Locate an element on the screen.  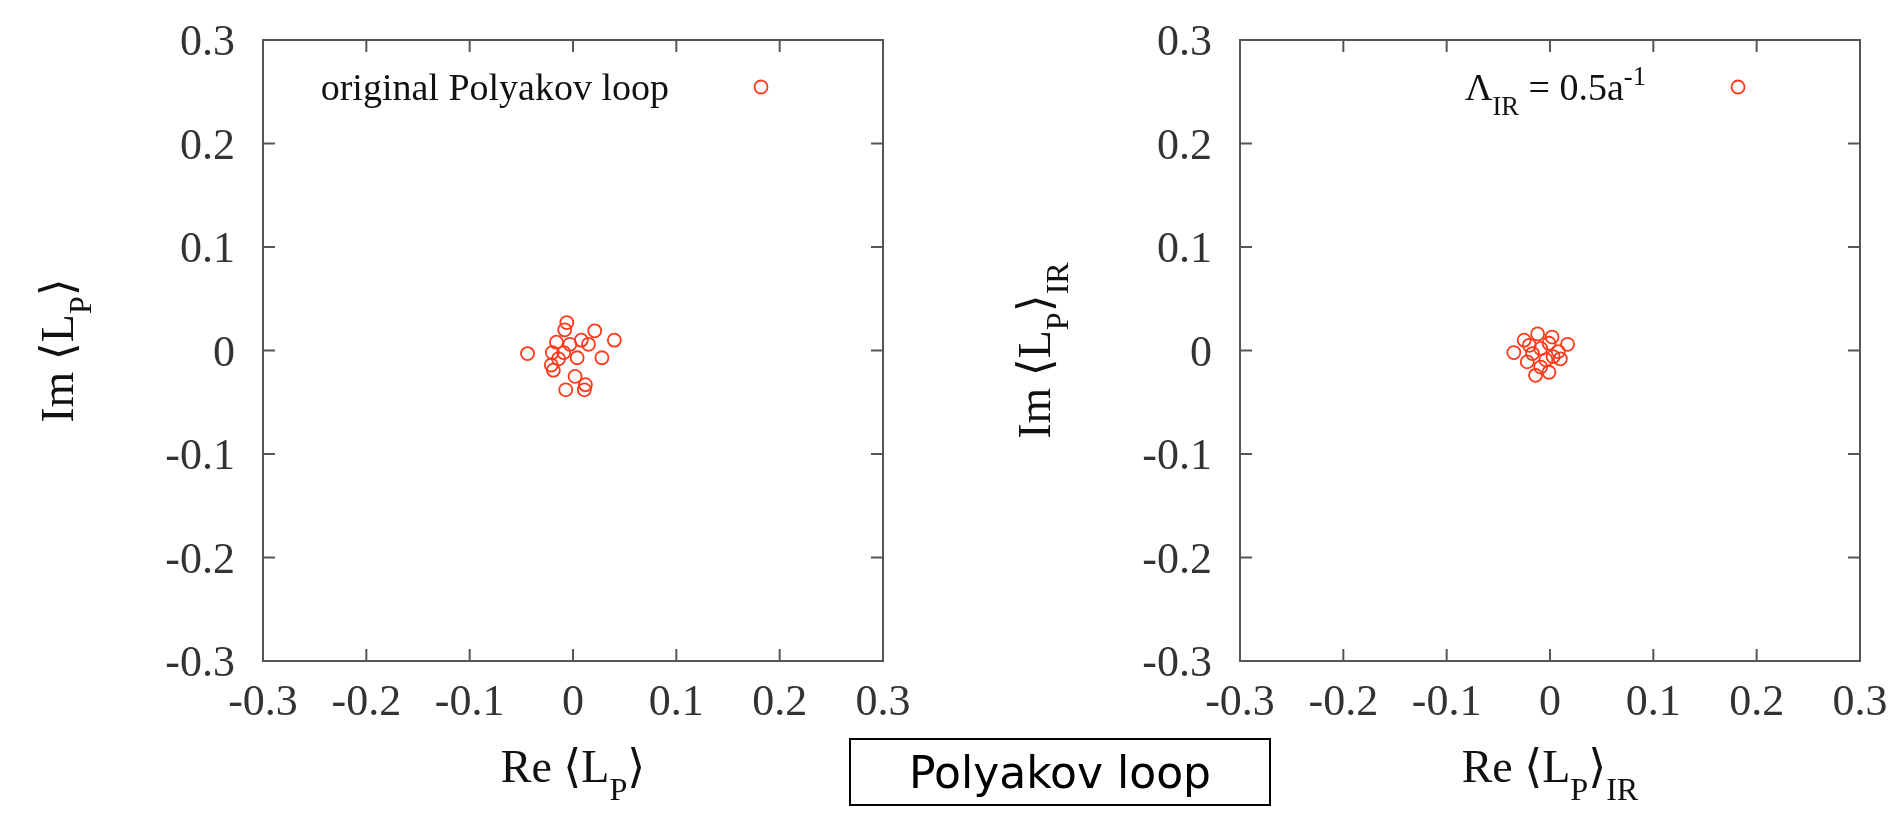
x-axis-title: Re ⟨L$_{P}$⟩ is located at coordinates (573, 774).